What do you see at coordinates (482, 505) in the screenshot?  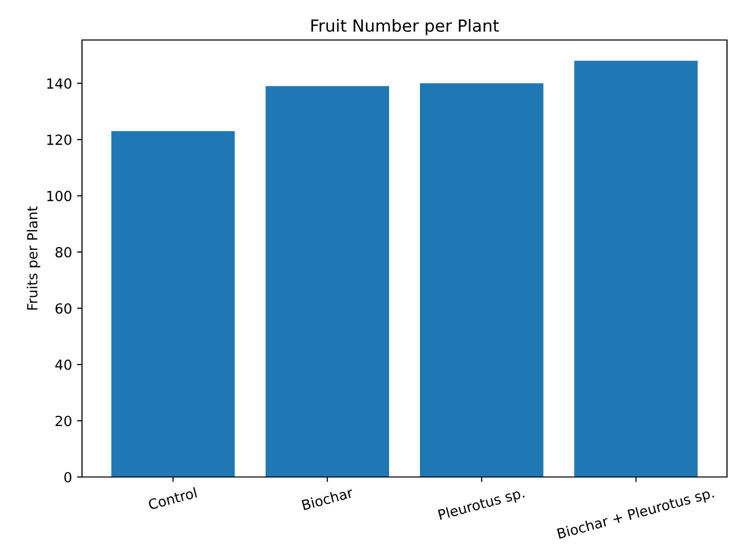 I see `x-tick-label: Pleurotus sp.` at bounding box center [482, 505].